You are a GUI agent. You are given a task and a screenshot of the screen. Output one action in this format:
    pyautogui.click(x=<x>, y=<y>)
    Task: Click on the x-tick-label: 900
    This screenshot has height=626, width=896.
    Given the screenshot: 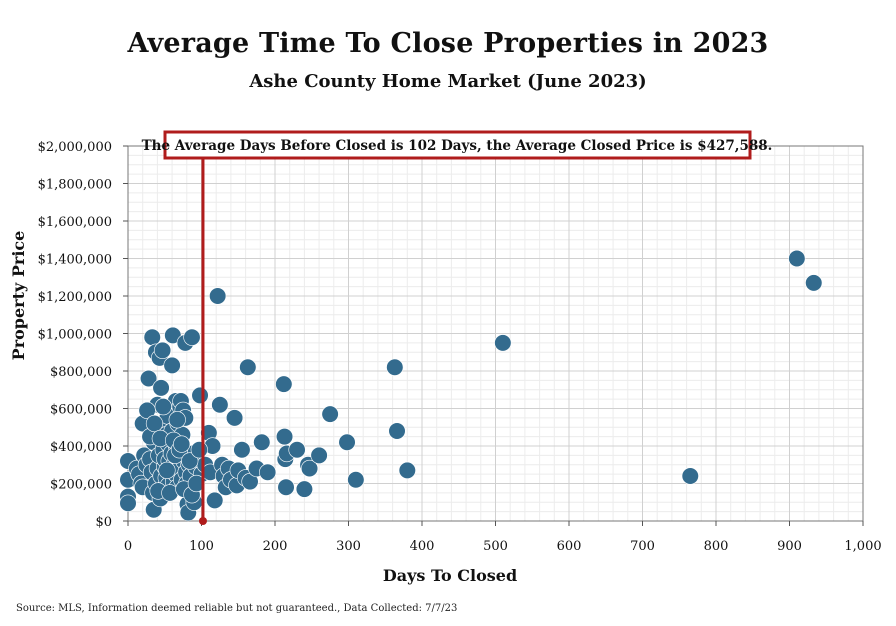 What is the action you would take?
    pyautogui.click(x=789, y=546)
    